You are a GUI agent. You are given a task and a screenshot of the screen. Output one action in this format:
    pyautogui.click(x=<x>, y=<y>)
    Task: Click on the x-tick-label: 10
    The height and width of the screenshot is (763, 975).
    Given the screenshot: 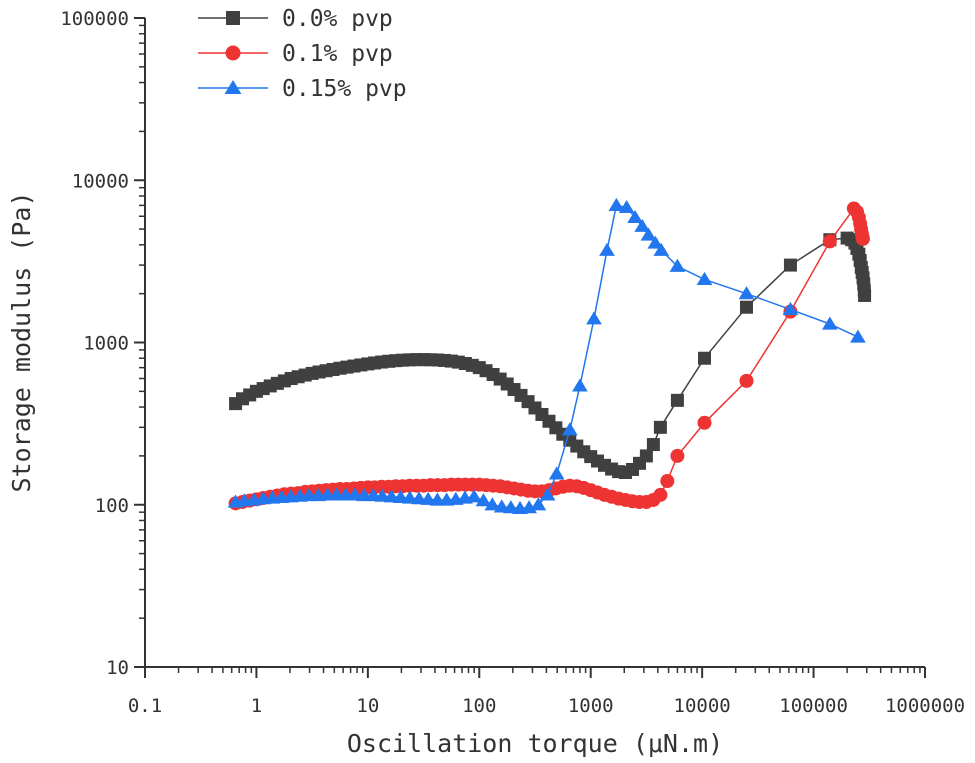 What is the action you would take?
    pyautogui.click(x=367, y=706)
    